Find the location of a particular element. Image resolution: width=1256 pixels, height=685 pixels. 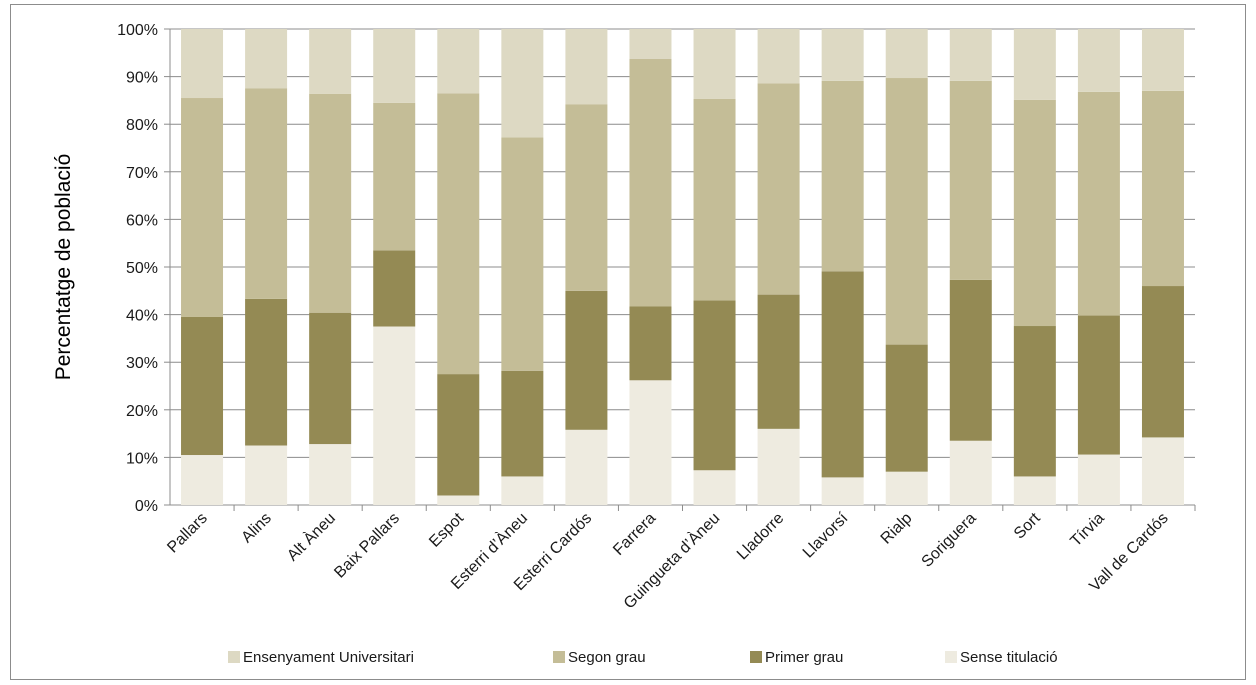

x-tick-label: Soriguera is located at coordinates (949, 540).